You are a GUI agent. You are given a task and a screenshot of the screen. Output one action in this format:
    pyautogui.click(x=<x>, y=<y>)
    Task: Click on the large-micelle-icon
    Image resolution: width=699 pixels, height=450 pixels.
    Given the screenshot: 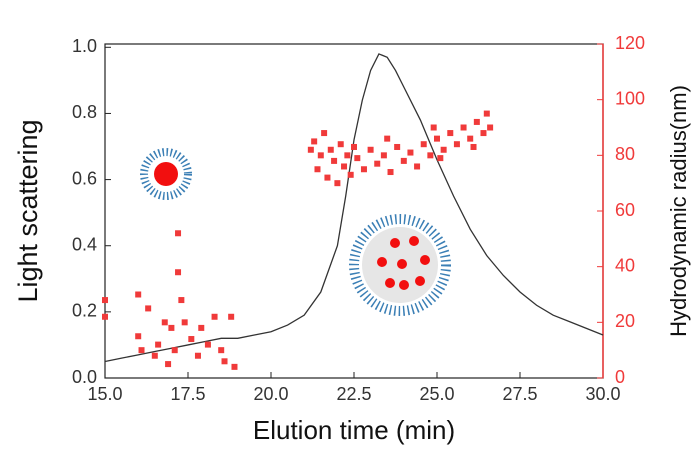 What is the action you would take?
    pyautogui.click(x=400, y=265)
    